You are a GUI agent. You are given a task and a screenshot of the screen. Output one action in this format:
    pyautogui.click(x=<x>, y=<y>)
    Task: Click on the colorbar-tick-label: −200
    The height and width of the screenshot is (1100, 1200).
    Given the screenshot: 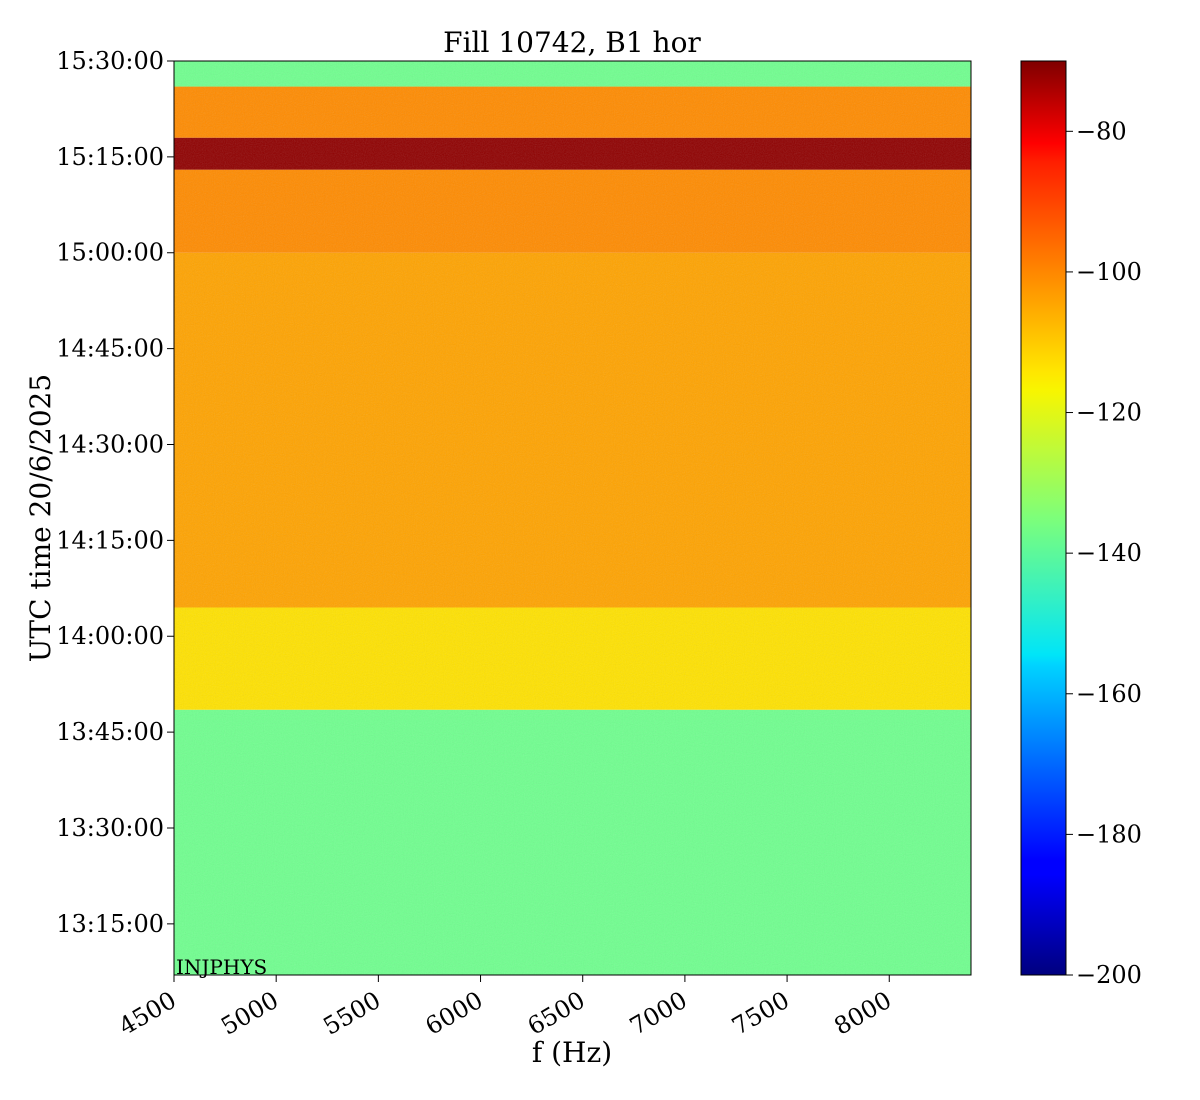 What is the action you would take?
    pyautogui.click(x=1109, y=975)
    